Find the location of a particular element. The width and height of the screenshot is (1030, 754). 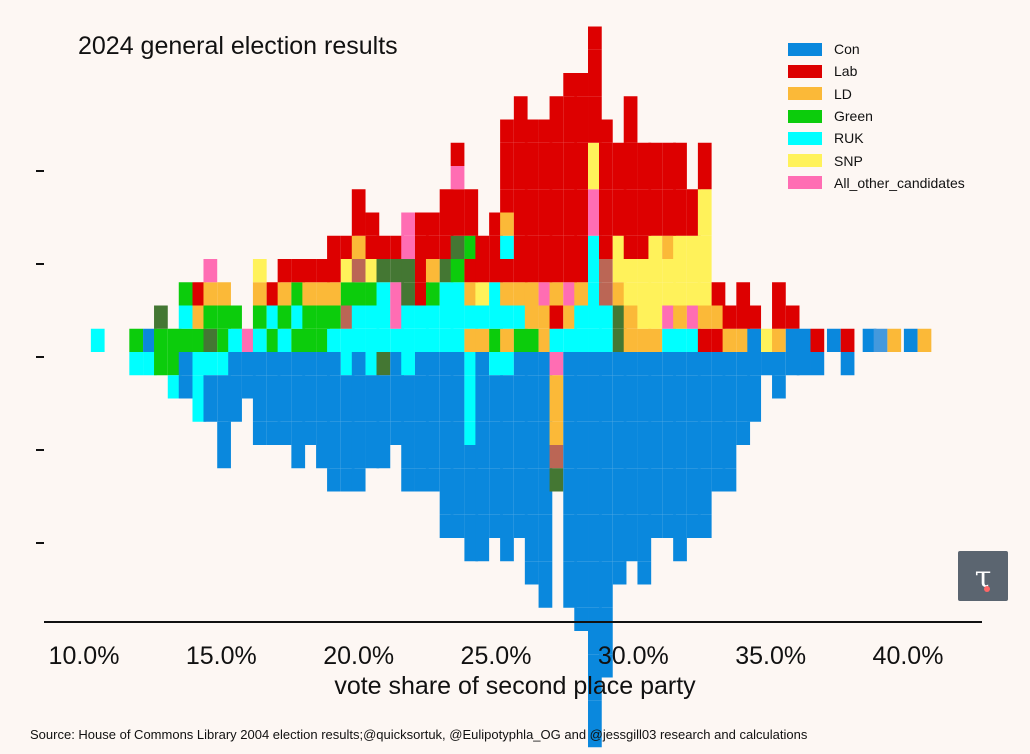

legend-label: Lab is located at coordinates (846, 71).